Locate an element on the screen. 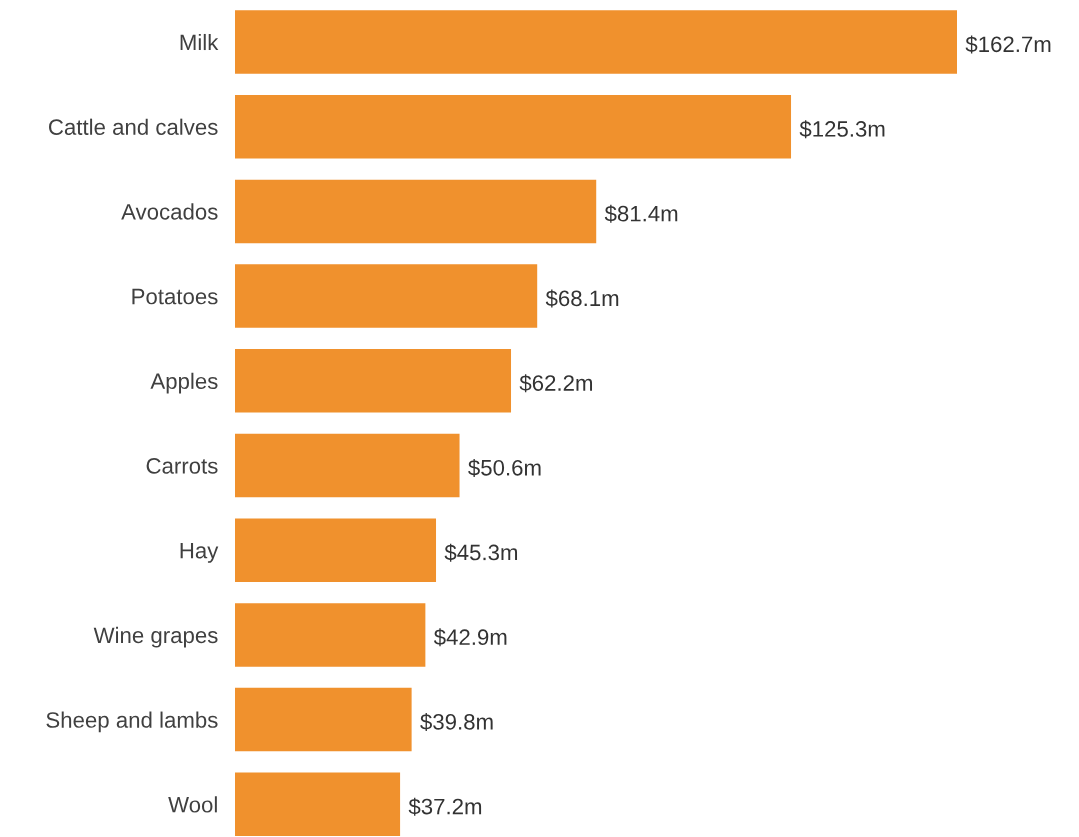 This screenshot has height=837, width=1079. data-label: $62.2m is located at coordinates (556, 383).